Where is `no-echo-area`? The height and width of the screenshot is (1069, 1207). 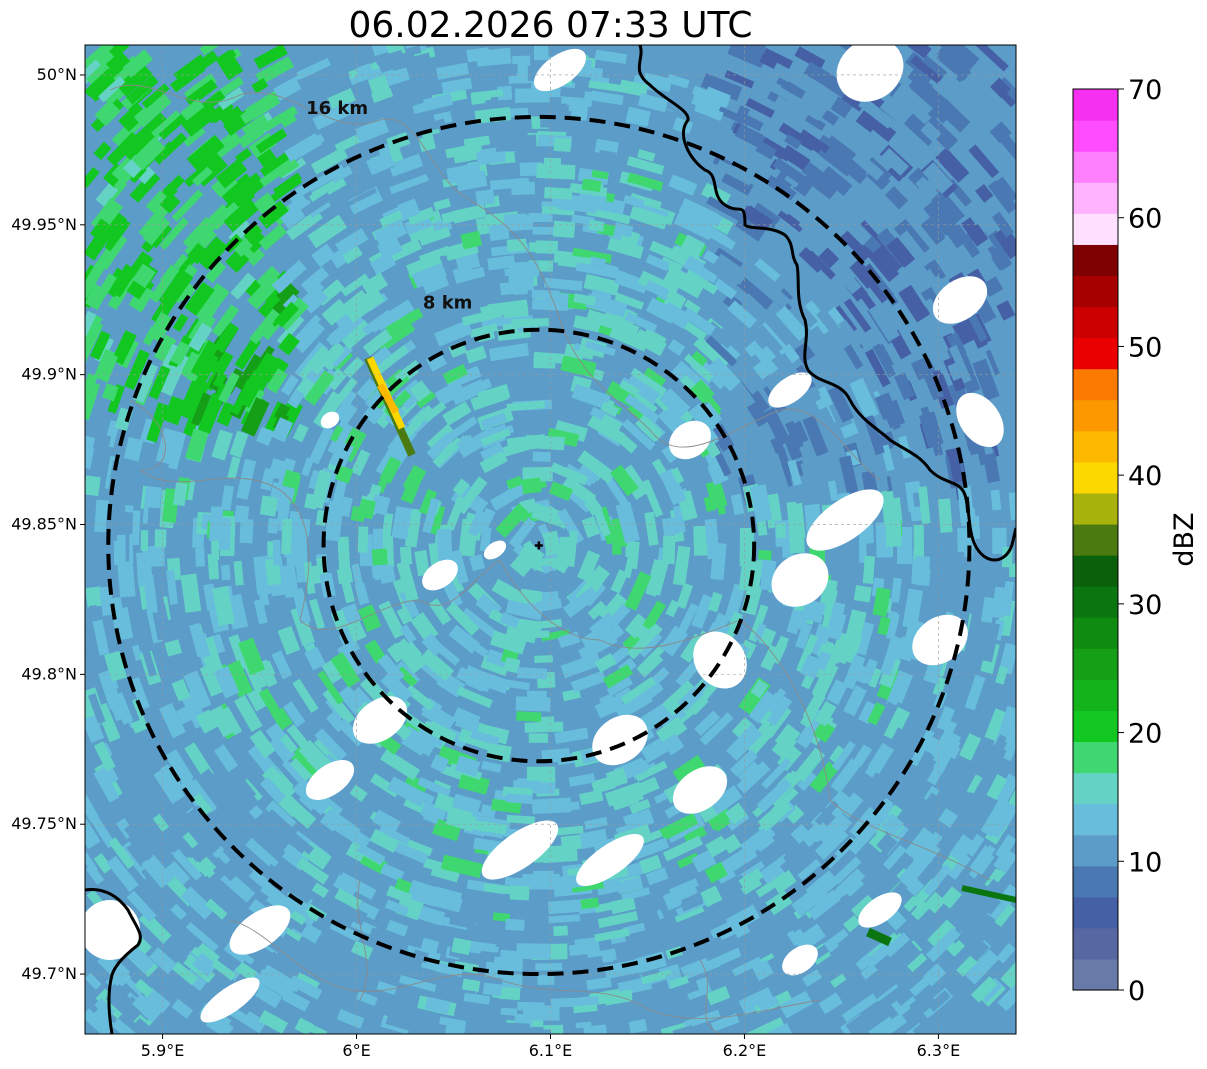
no-echo-area is located at coordinates (260, 930).